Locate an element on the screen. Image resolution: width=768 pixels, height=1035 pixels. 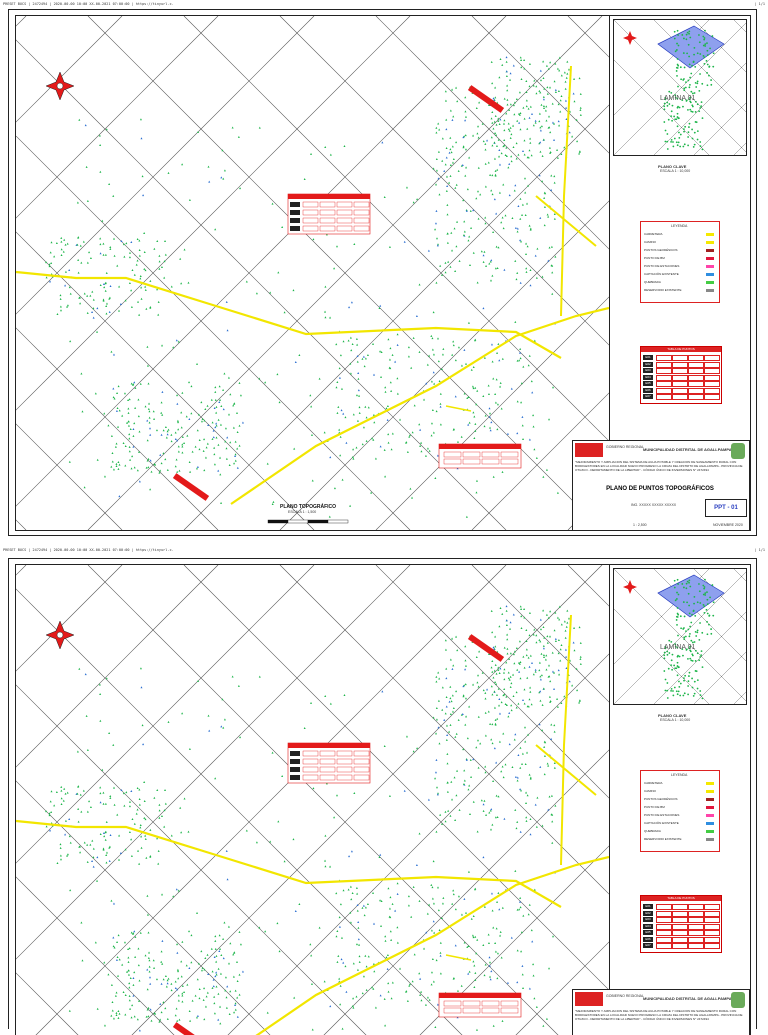
legend-item-label: PUNTOS GEODÉSICOS is located at coordinates (661, 799).